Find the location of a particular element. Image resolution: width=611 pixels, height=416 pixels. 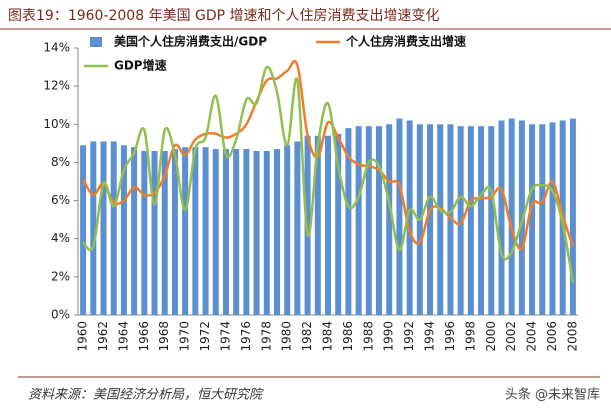

legend-label: GDP增速 is located at coordinates (140, 65).